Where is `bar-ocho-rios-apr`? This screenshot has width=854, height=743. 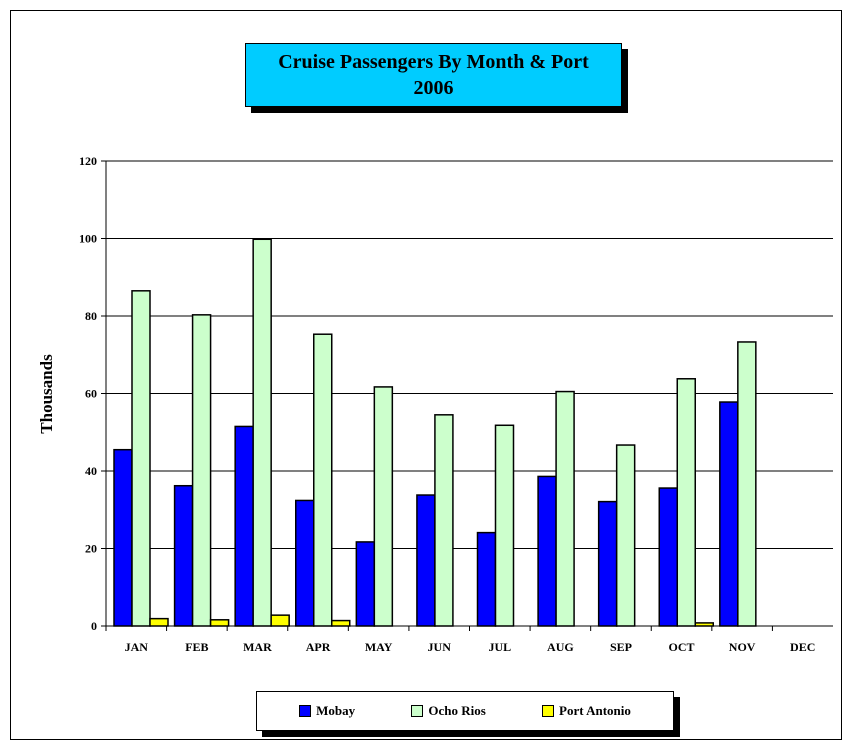 bar-ocho-rios-apr is located at coordinates (323, 480).